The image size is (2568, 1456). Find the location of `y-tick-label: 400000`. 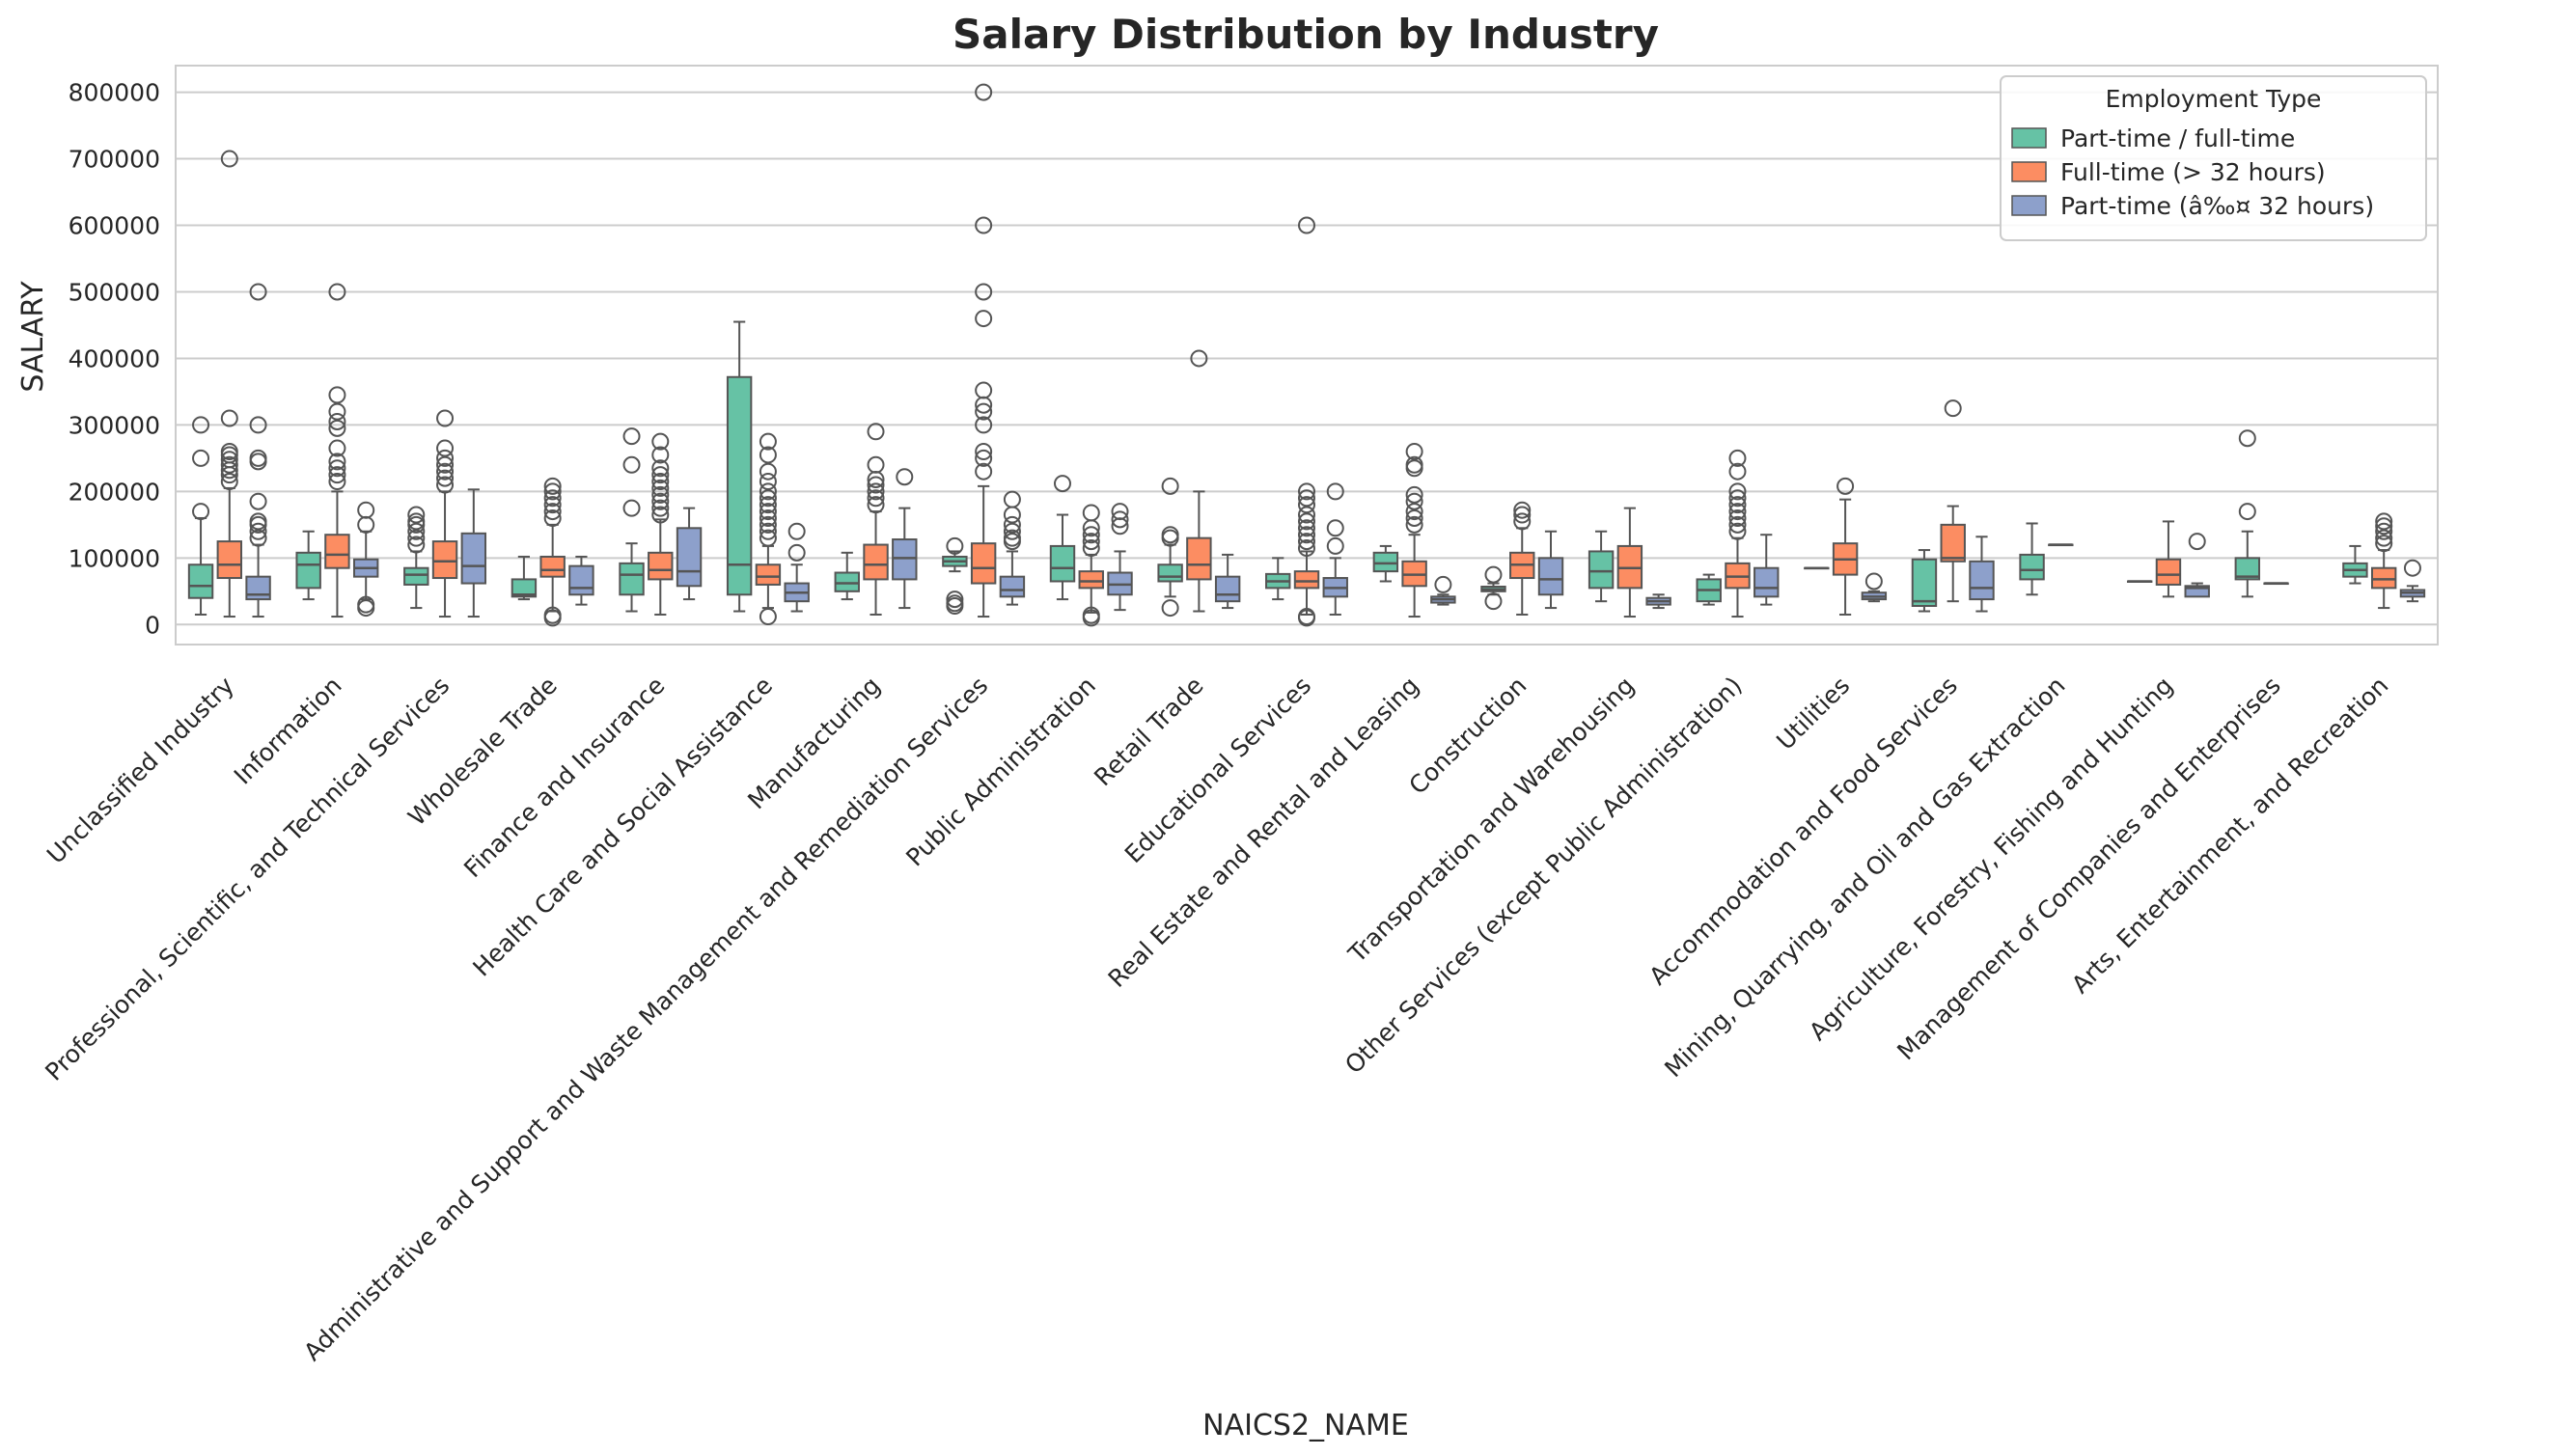

y-tick-label: 400000 is located at coordinates (114, 358).